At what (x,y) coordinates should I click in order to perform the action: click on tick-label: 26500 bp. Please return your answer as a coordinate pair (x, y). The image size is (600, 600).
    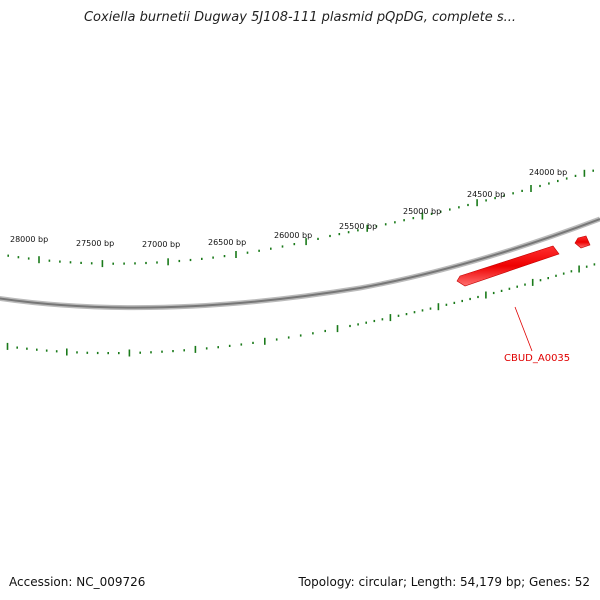
    Looking at the image, I should click on (227, 242).